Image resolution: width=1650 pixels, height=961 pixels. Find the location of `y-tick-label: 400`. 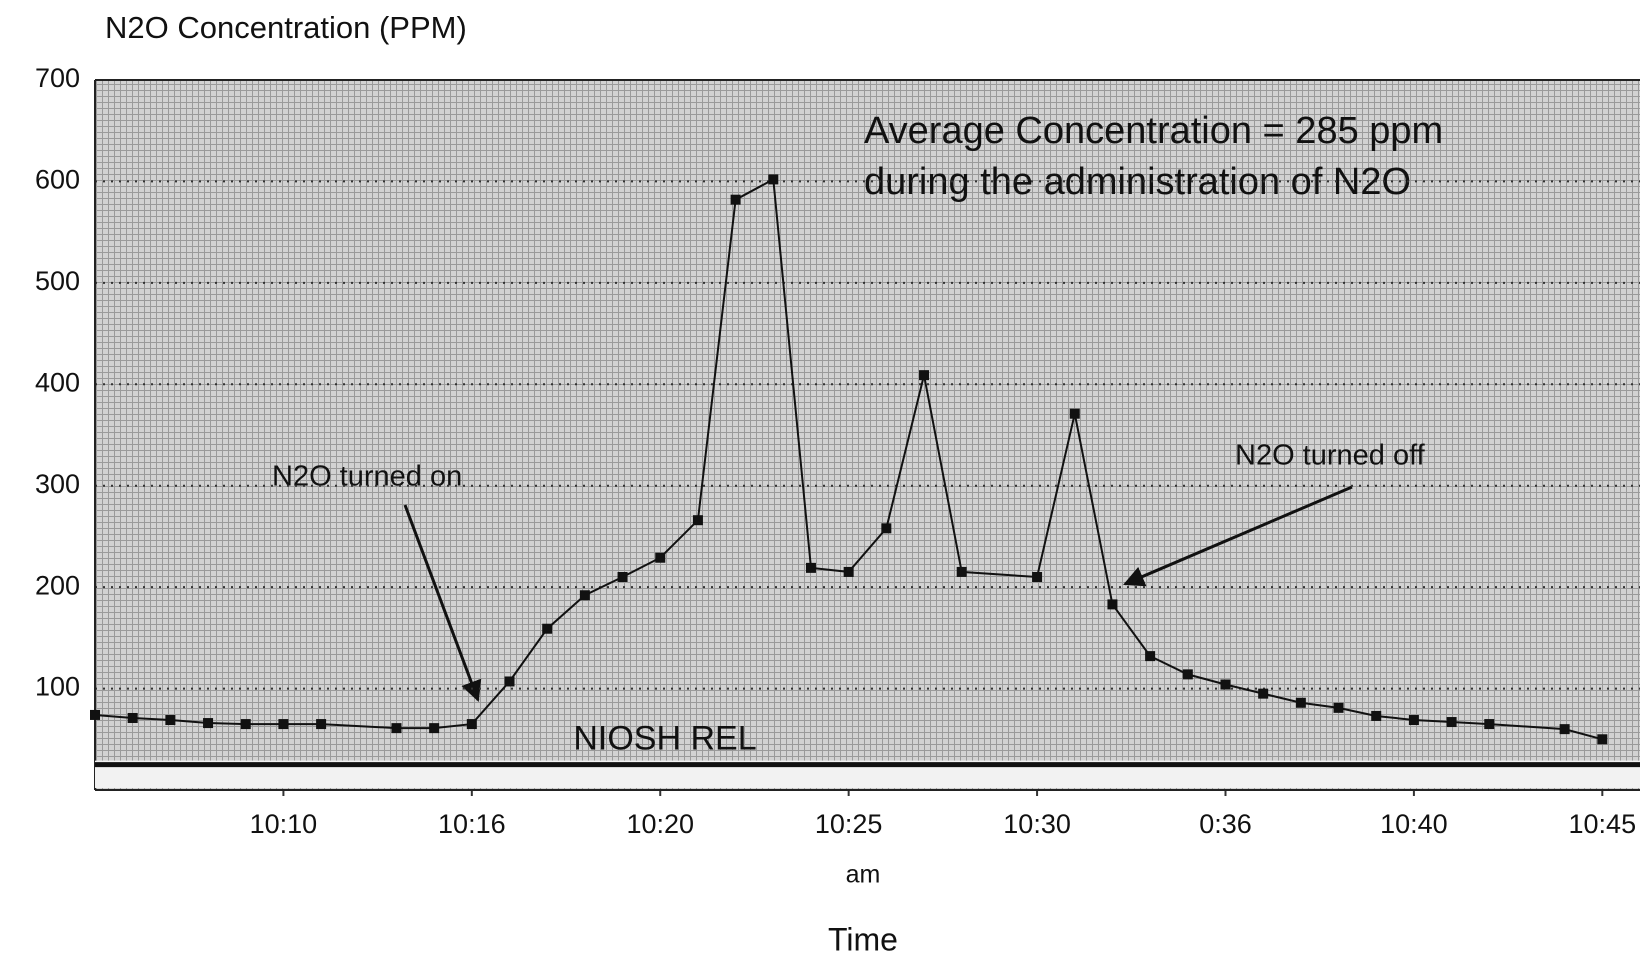

y-tick-label: 400 is located at coordinates (57, 382).